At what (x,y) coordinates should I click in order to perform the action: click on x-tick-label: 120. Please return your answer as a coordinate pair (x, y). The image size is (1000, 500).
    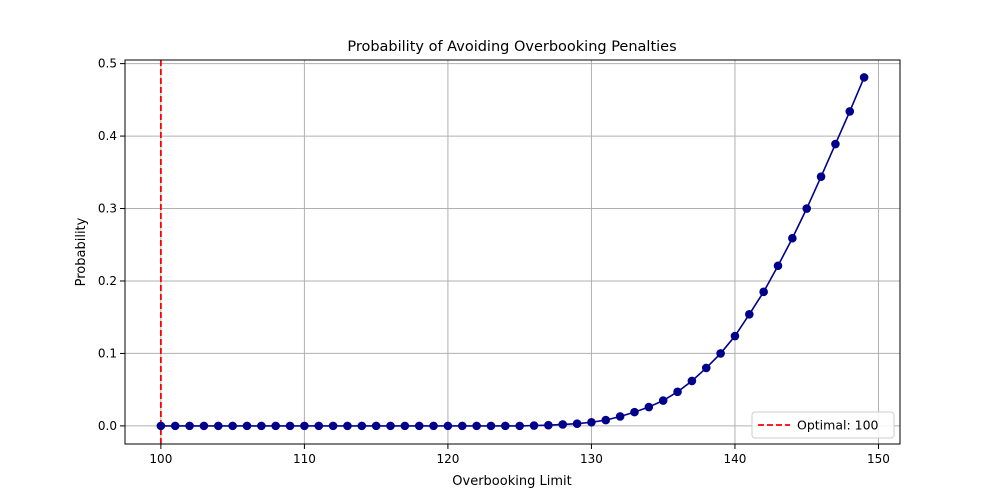
    Looking at the image, I should click on (447, 459).